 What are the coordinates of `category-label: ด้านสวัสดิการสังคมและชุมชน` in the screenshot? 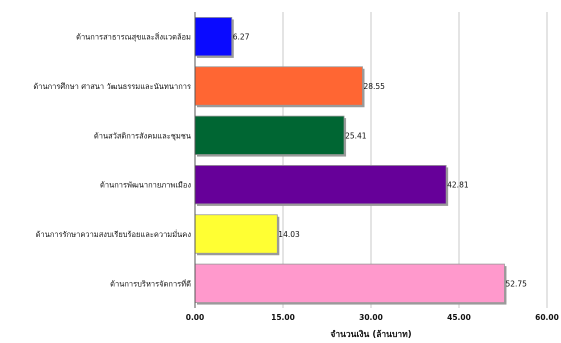 It's located at (142, 135).